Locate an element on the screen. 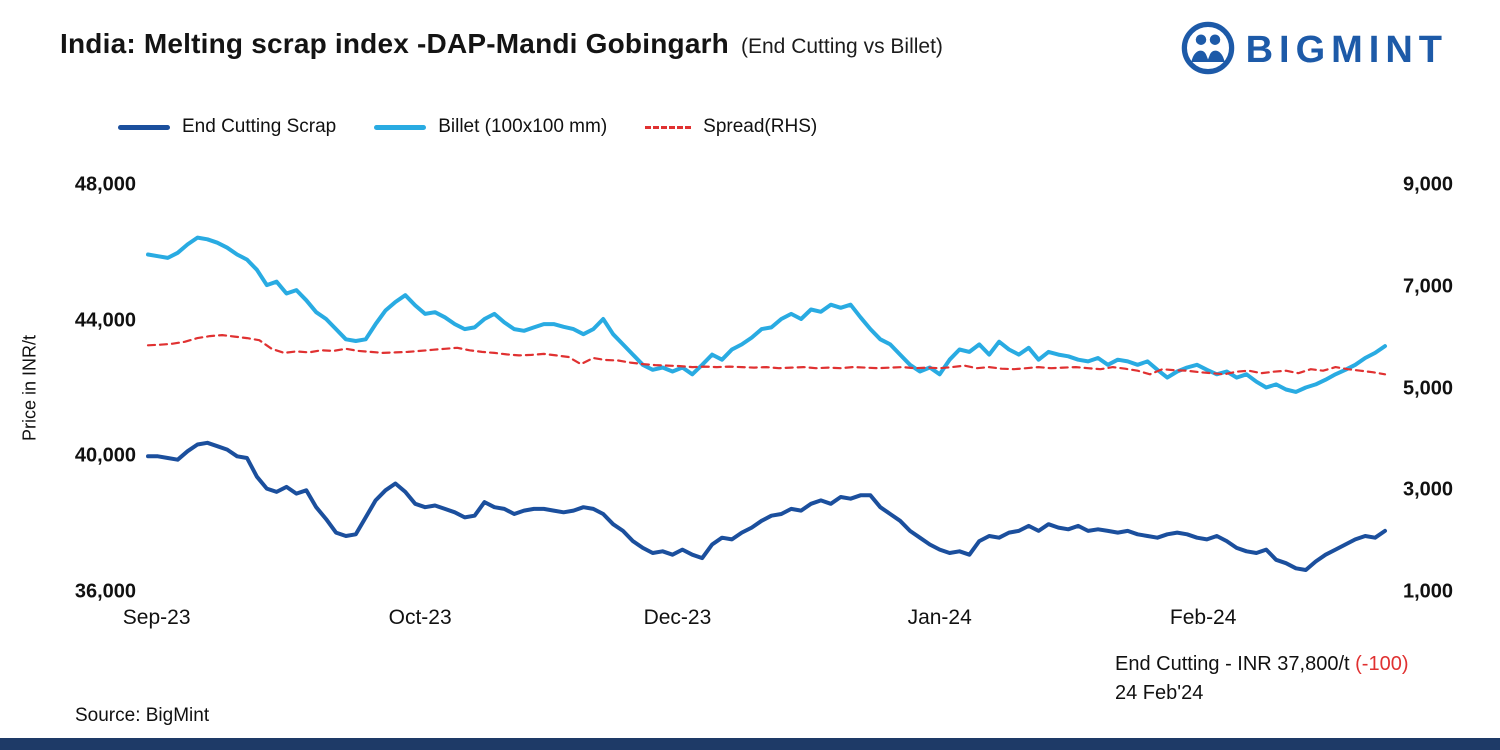  x-axis-tick-label: Oct-23 is located at coordinates (420, 617).